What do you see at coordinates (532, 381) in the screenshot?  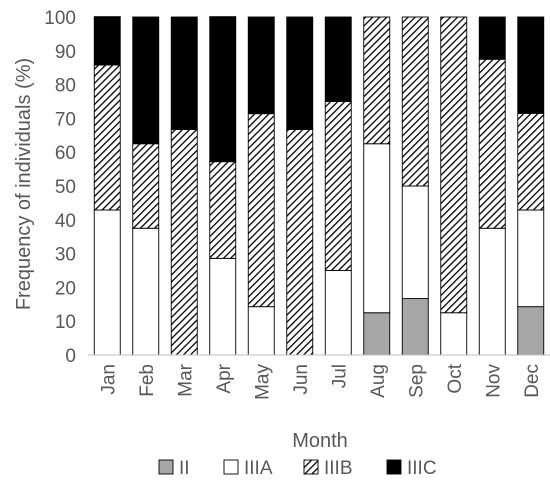 I see `x-tick-label: Dec` at bounding box center [532, 381].